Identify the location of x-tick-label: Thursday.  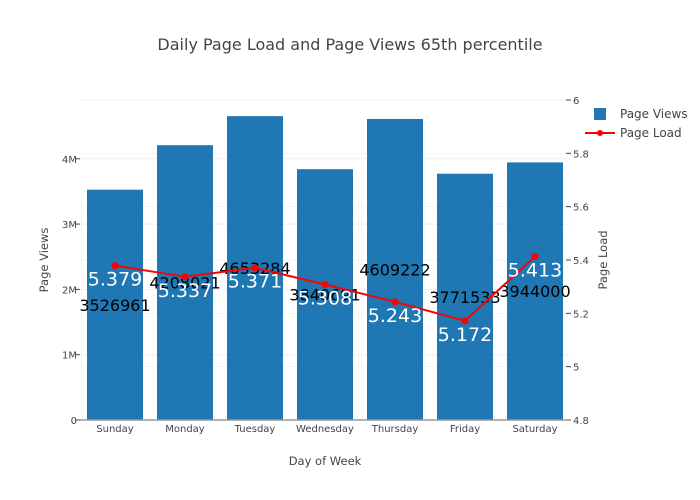
(395, 429).